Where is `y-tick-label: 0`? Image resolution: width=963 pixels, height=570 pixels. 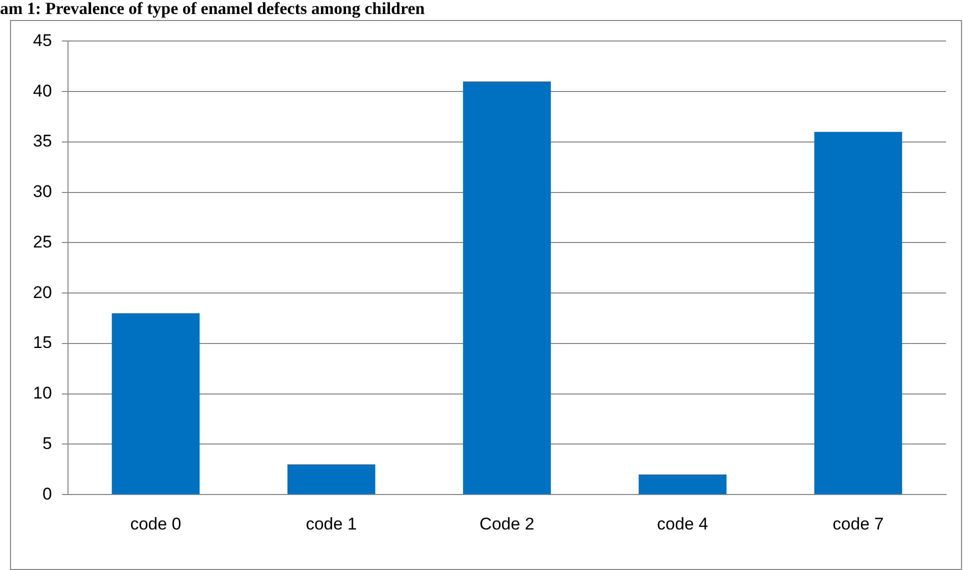
y-tick-label: 0 is located at coordinates (47, 494).